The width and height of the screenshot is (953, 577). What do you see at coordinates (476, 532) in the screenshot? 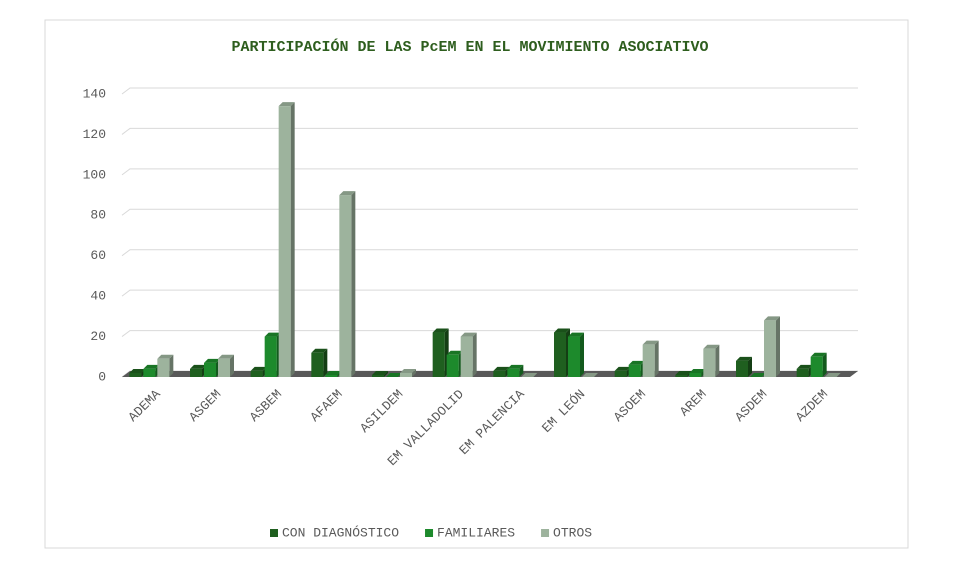
I see `legend-label: FAMILIARES` at bounding box center [476, 532].